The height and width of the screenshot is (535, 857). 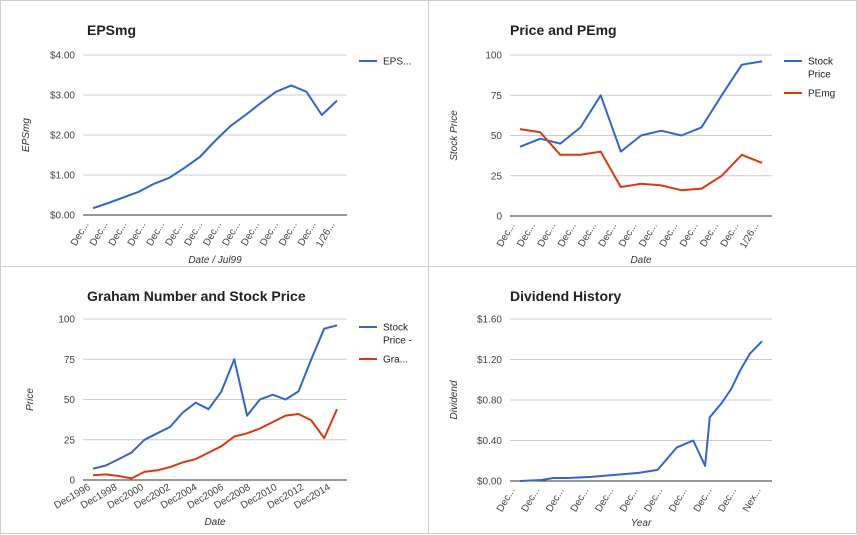 I want to click on y-tick-label: $2.00, so click(x=62, y=136).